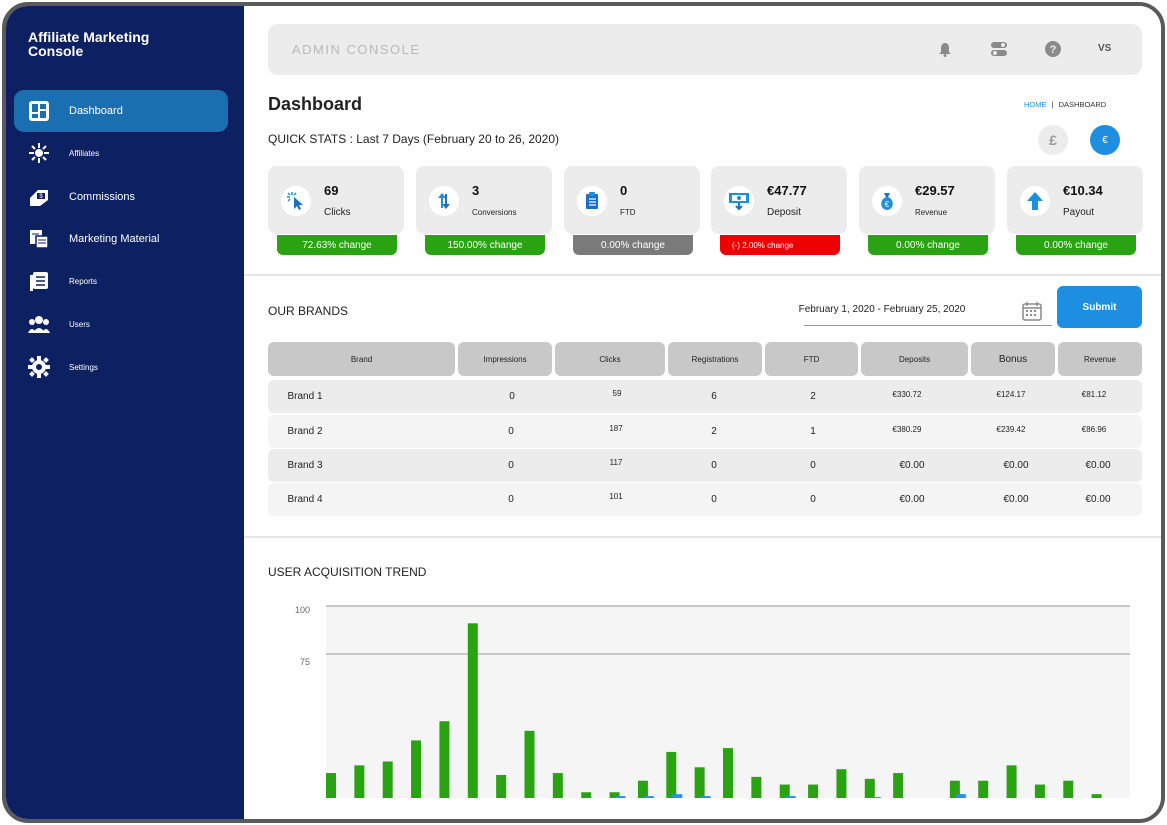 The image size is (1167, 825). I want to click on table-row: Brand 1 0 59 6 2 €330.72 €124.17 €81.12, so click(705, 396).